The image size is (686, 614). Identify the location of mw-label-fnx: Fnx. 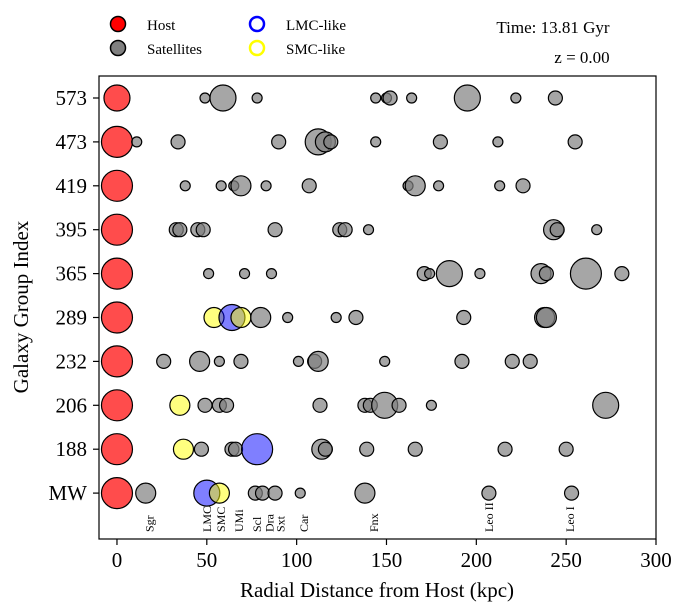
(374, 522).